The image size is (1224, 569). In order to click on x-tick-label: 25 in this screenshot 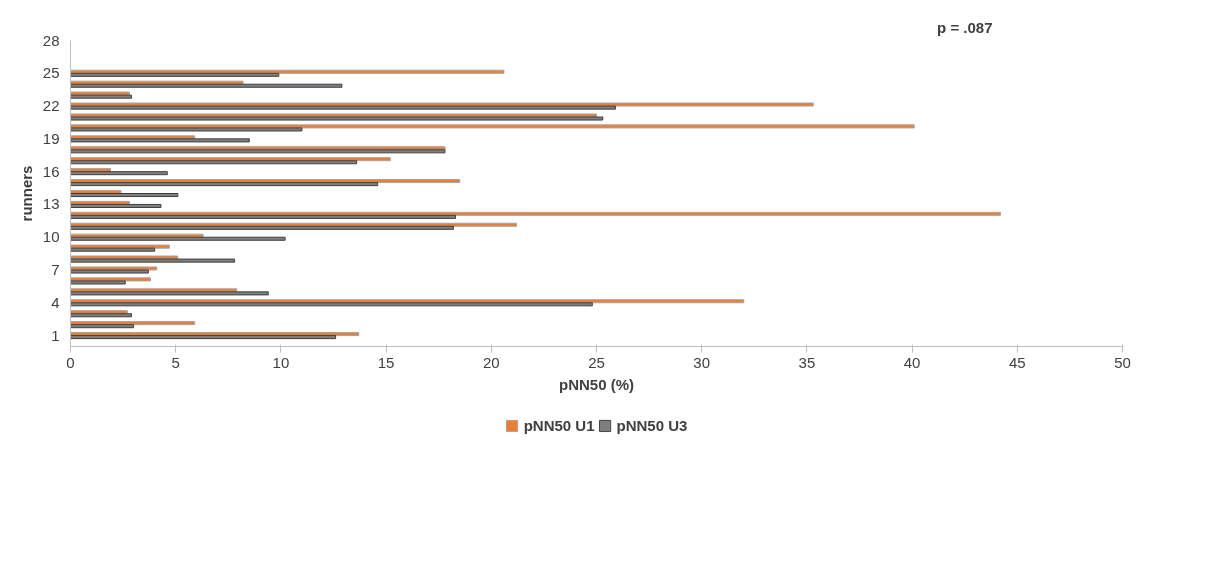, I will do `click(596, 362)`.